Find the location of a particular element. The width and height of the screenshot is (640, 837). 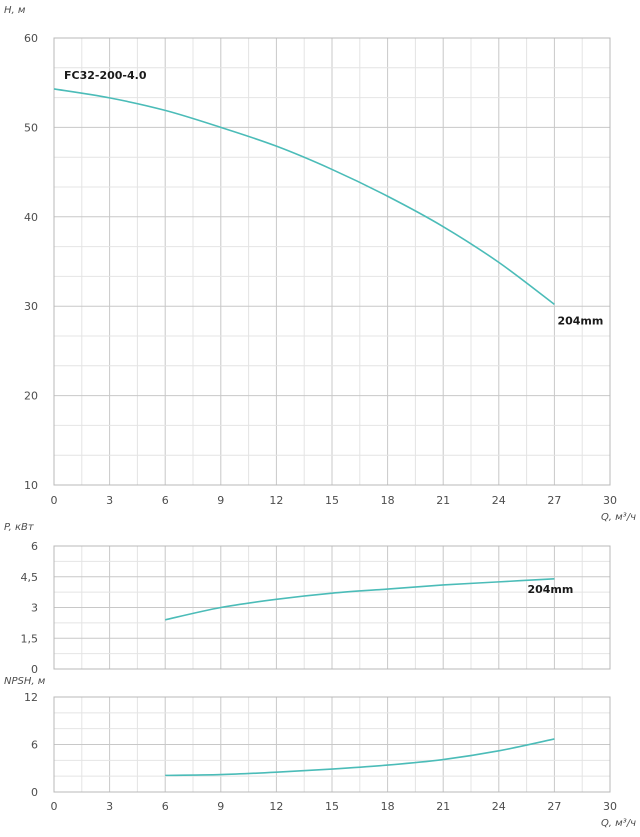

y-axis-title: H, м is located at coordinates (15, 10).